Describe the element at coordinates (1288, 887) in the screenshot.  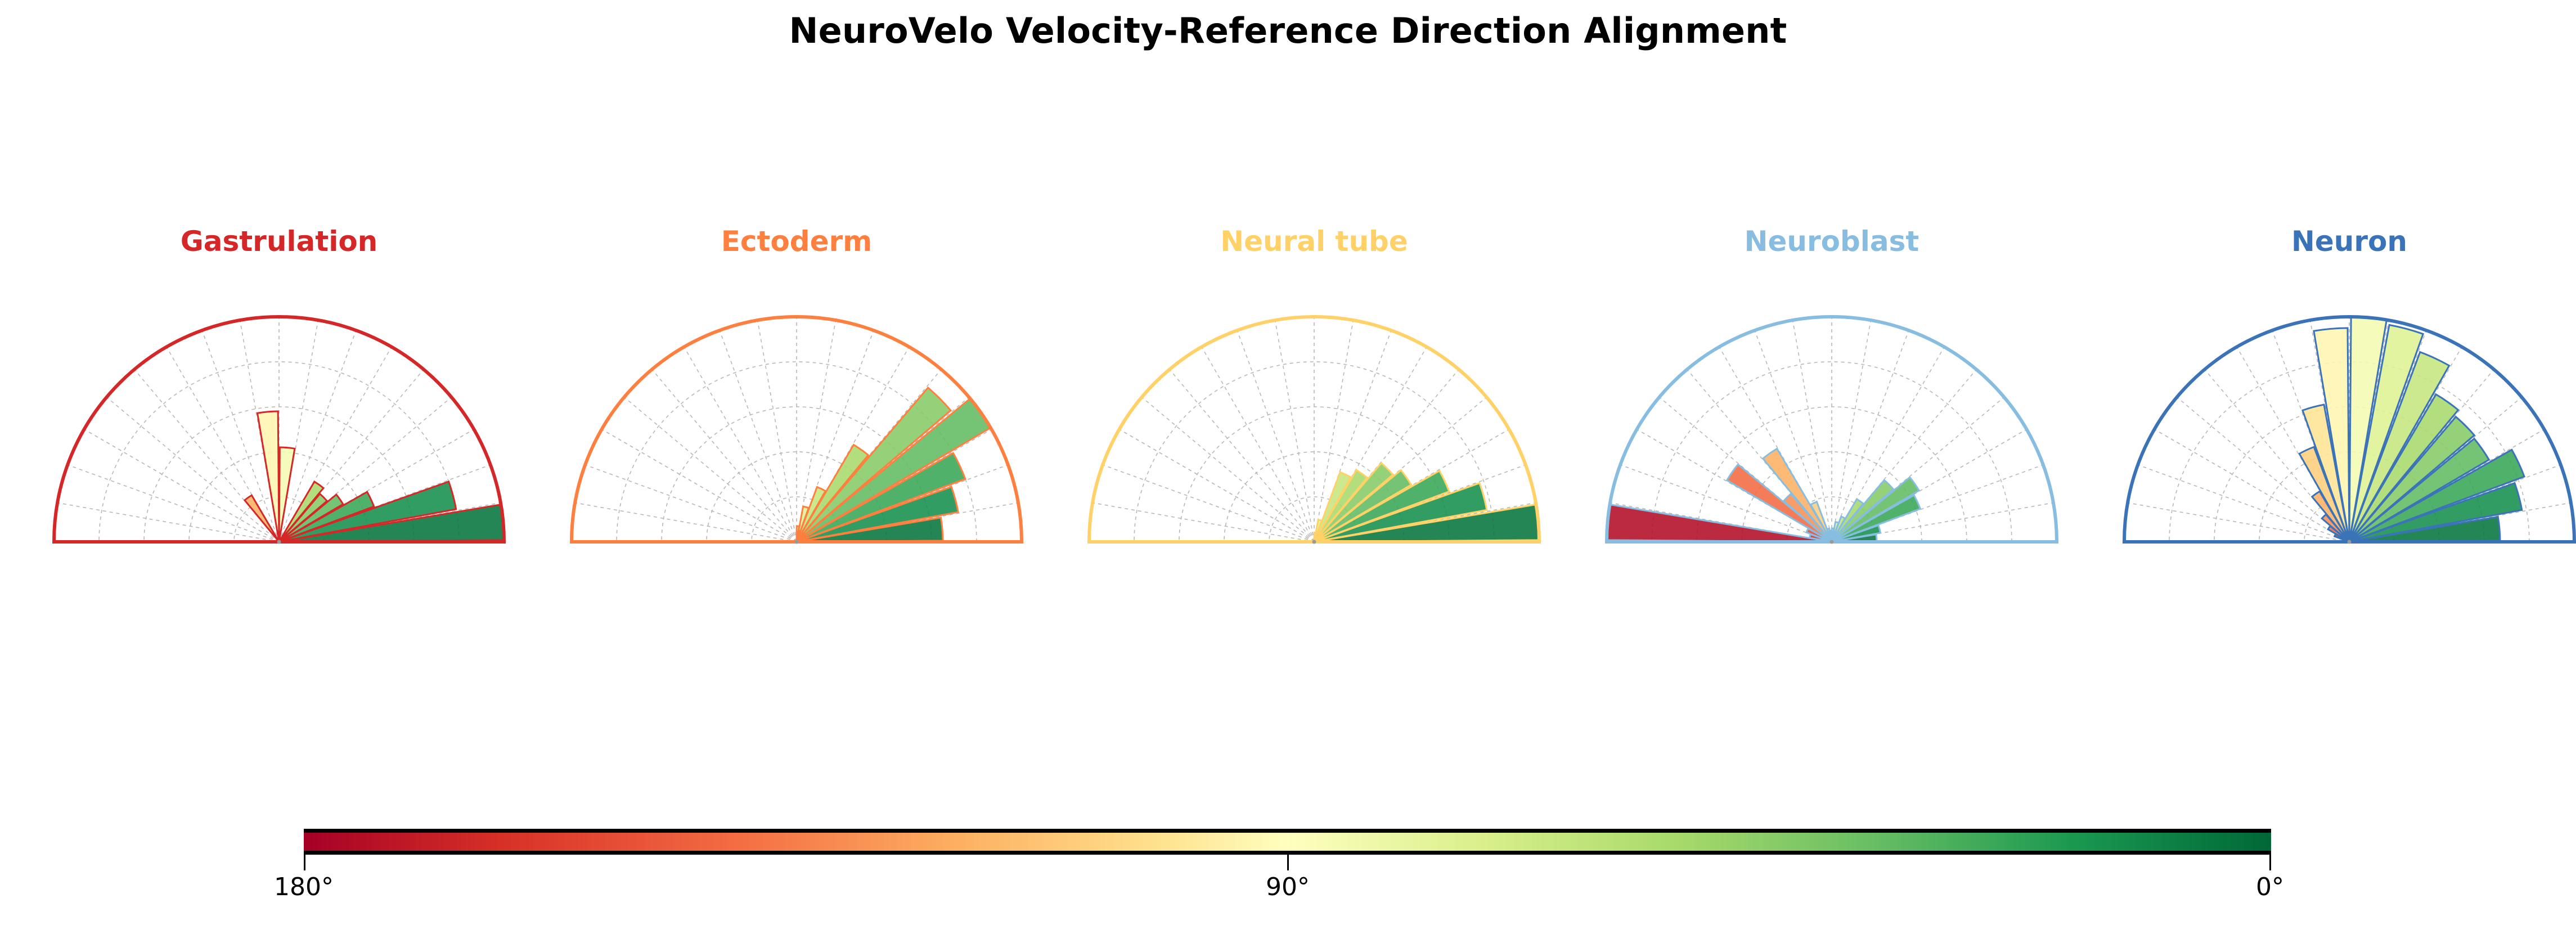
I see `colorbar-label-90: 90°` at that location.